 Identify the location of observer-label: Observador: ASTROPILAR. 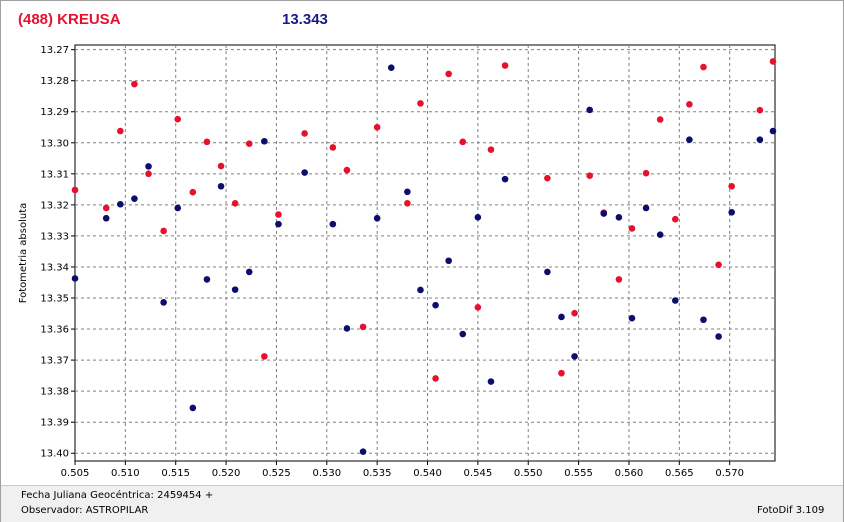
(85, 510).